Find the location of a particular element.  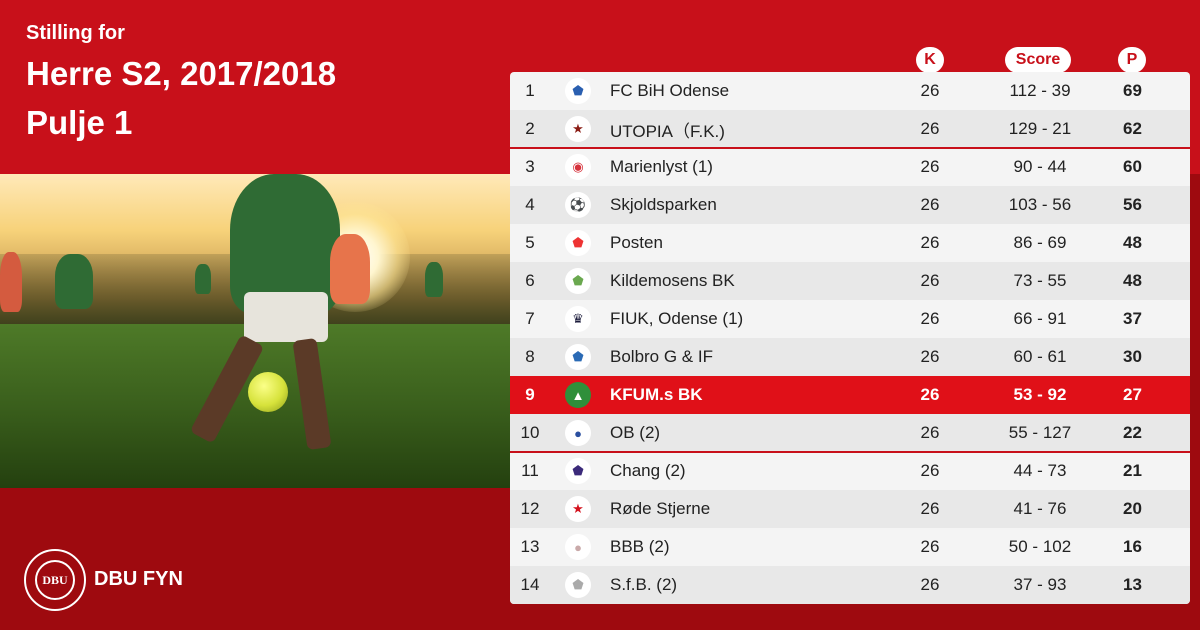

table-row: 12 ★ Røde Stjerne 26 41 - 76 20 is located at coordinates (850, 509).